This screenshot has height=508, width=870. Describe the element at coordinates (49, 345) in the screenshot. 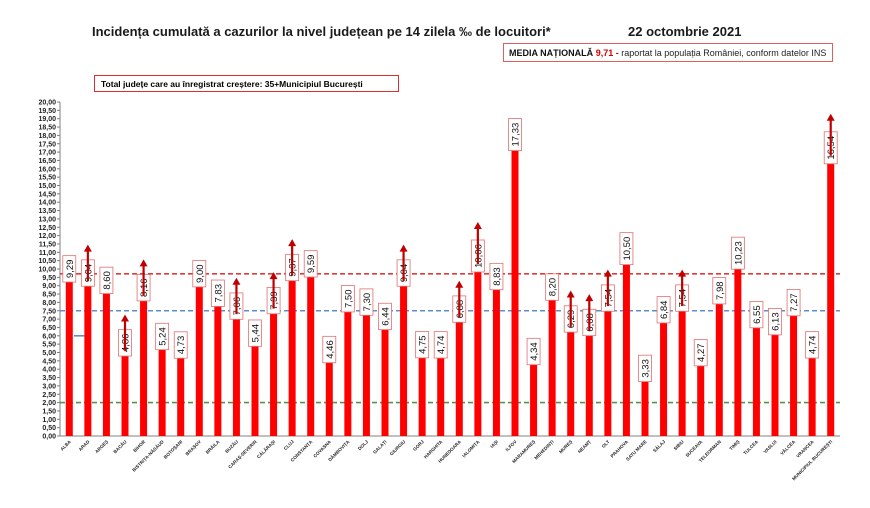

I see `y-tick-label: 5,50` at that location.